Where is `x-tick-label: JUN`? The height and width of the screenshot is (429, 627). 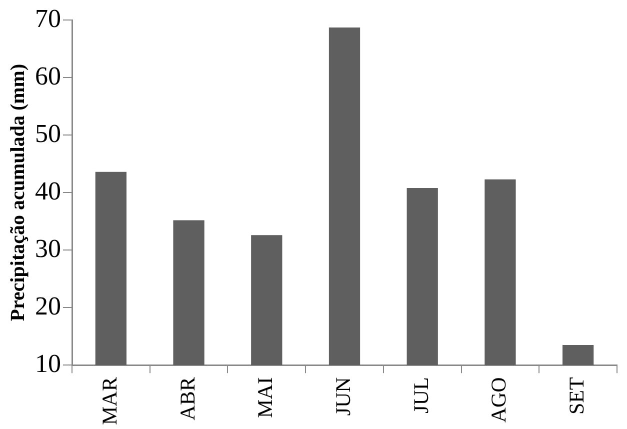 x-tick-label: JUN is located at coordinates (343, 396).